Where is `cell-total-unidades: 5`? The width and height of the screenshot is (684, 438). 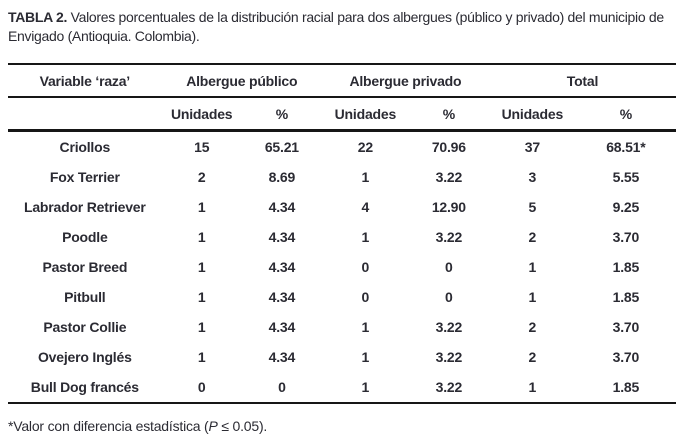 cell-total-unidades: 5 is located at coordinates (532, 207).